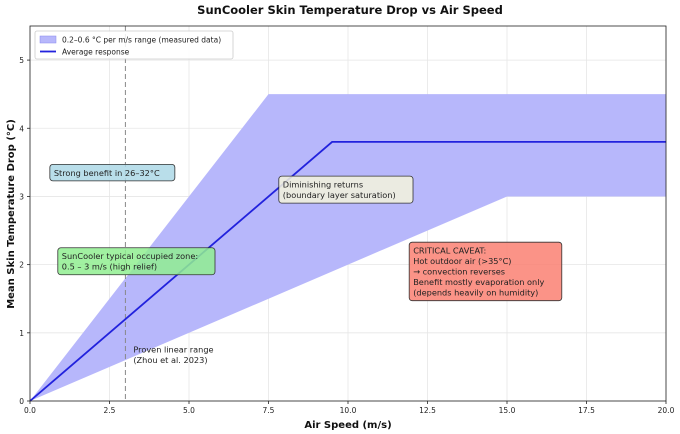  What do you see at coordinates (189, 410) in the screenshot?
I see `x-tick-label: 5.0` at bounding box center [189, 410].